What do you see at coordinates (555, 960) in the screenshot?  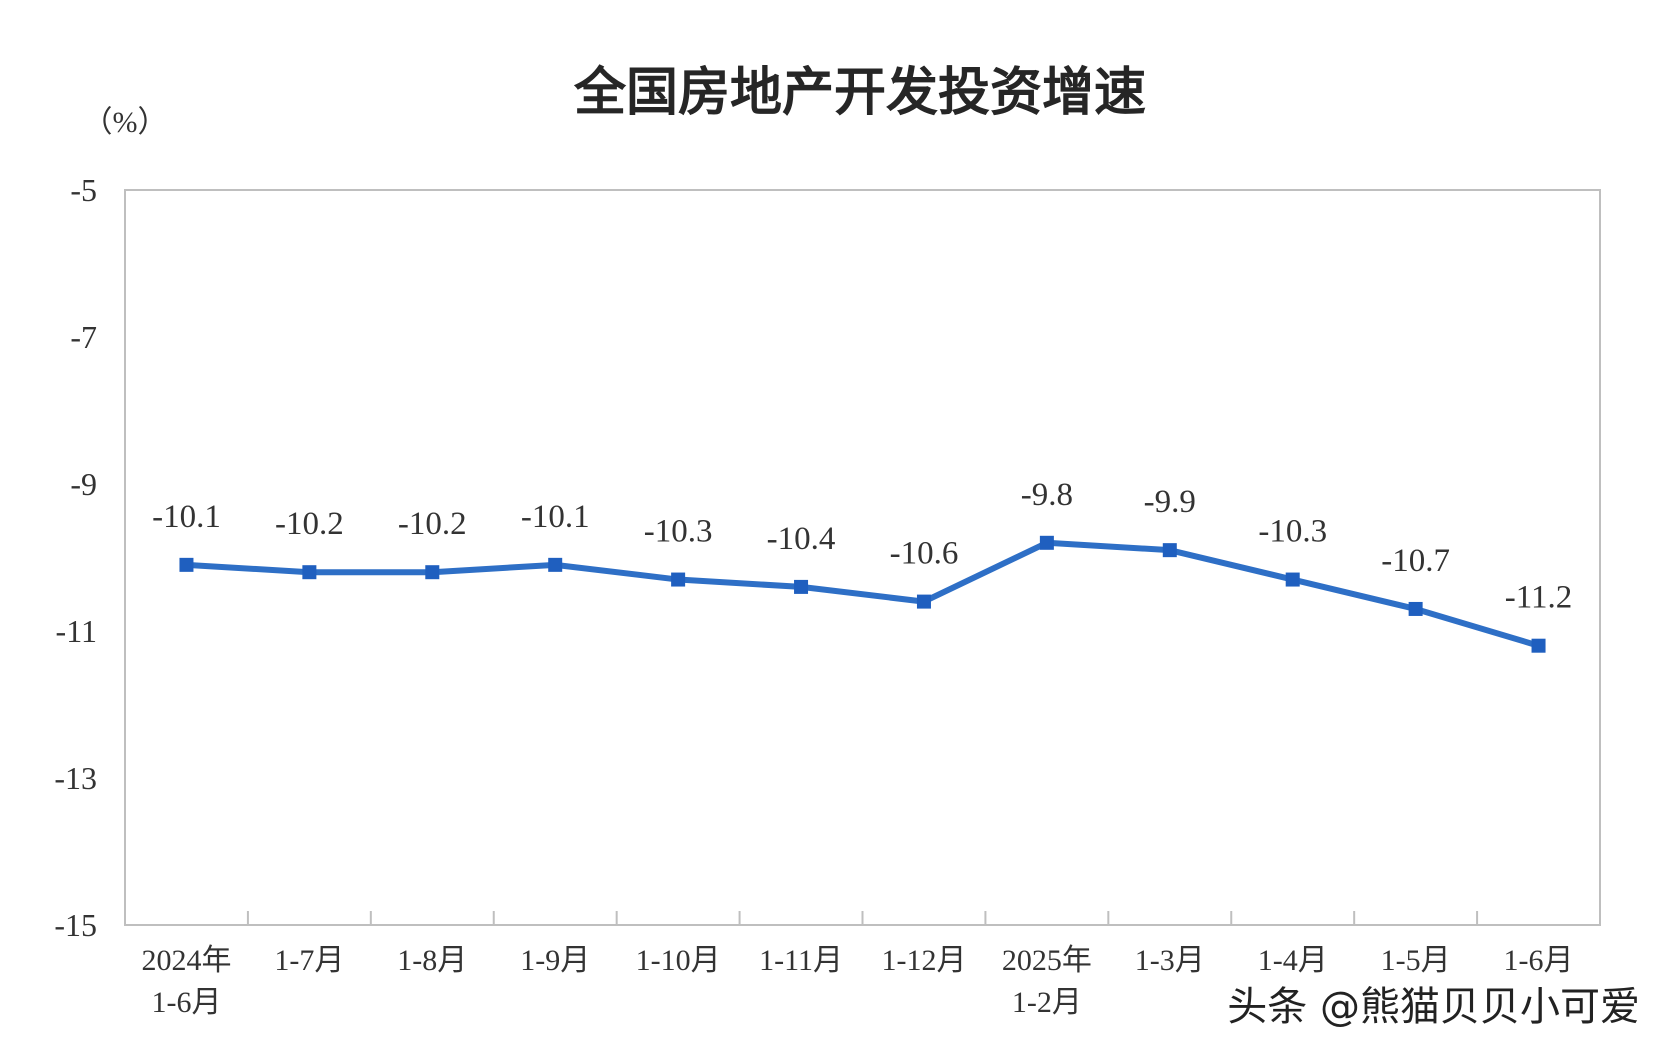 I see `x-tick-label: 1-9月` at bounding box center [555, 960].